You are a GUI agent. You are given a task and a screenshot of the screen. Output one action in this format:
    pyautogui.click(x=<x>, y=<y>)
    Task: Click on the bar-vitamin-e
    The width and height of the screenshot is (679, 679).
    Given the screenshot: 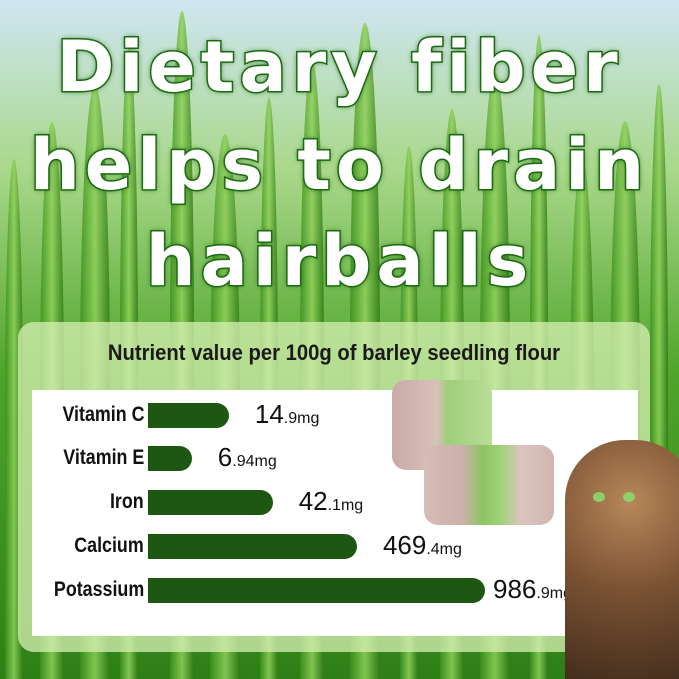 What is the action you would take?
    pyautogui.click(x=170, y=458)
    